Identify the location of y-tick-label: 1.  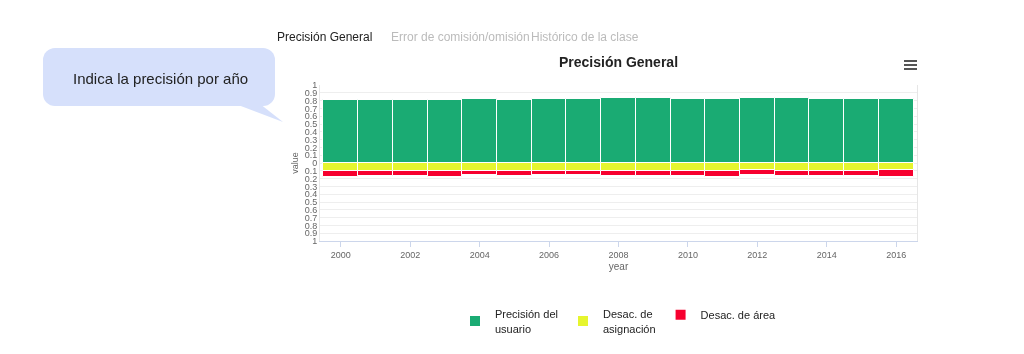
(315, 241).